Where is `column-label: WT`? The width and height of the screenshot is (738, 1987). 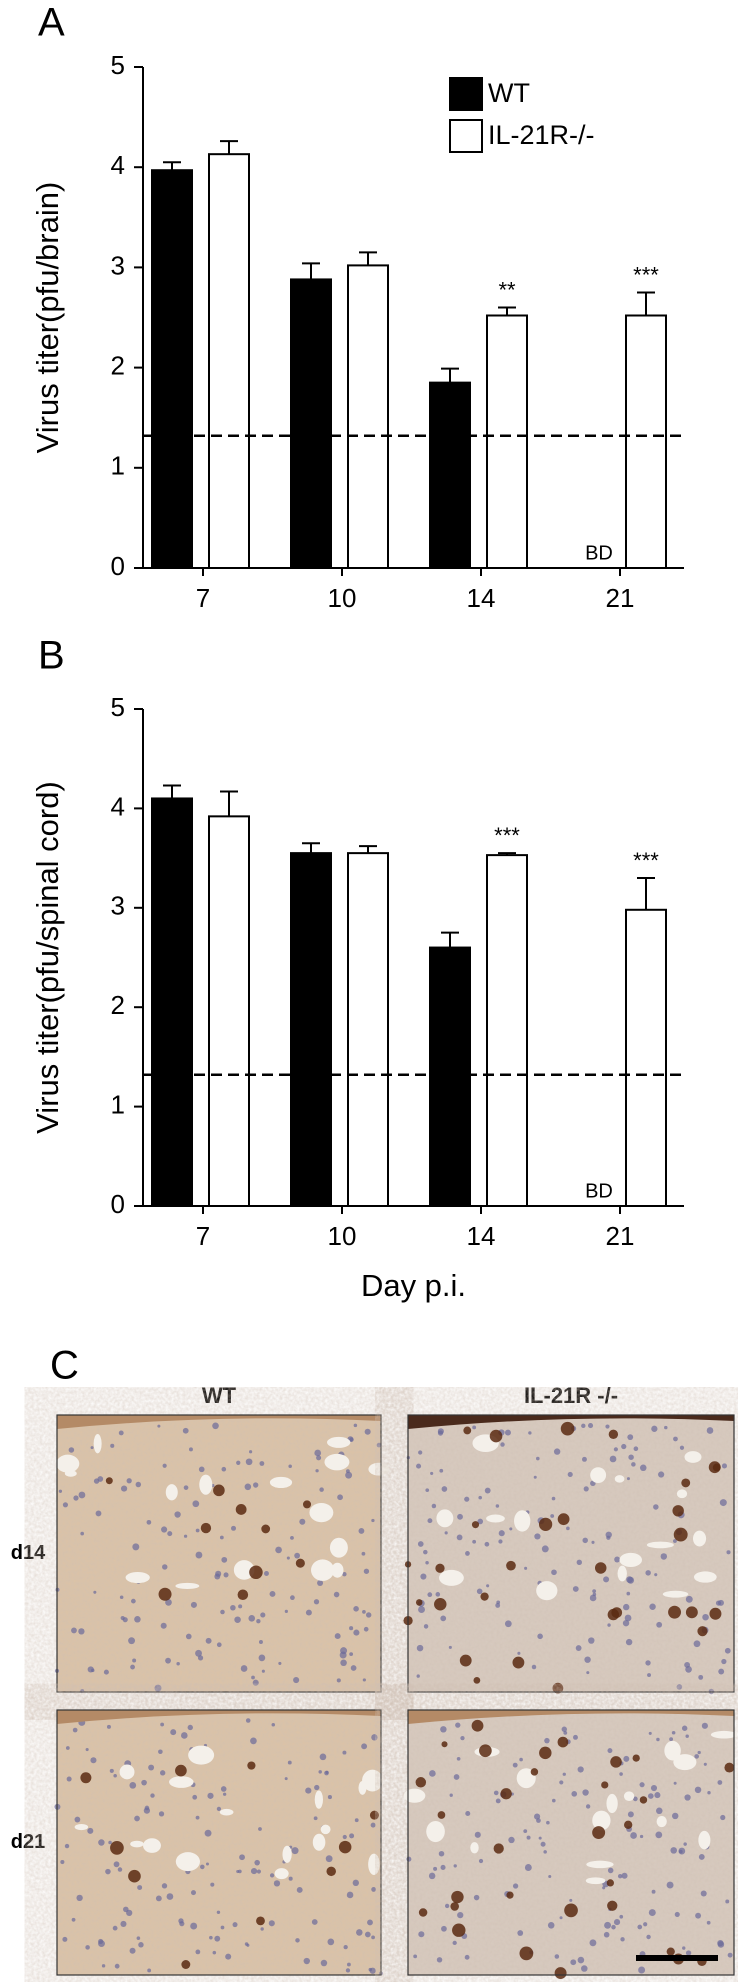 column-label: WT is located at coordinates (219, 1395).